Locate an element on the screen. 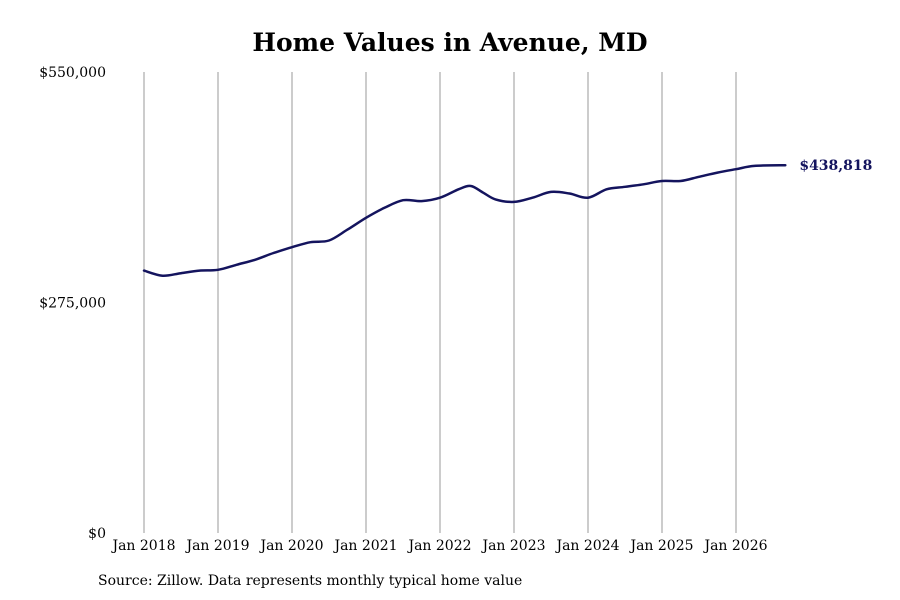 This screenshot has height=600, width=900. x-tick-label: Jan 2026 is located at coordinates (734, 546).